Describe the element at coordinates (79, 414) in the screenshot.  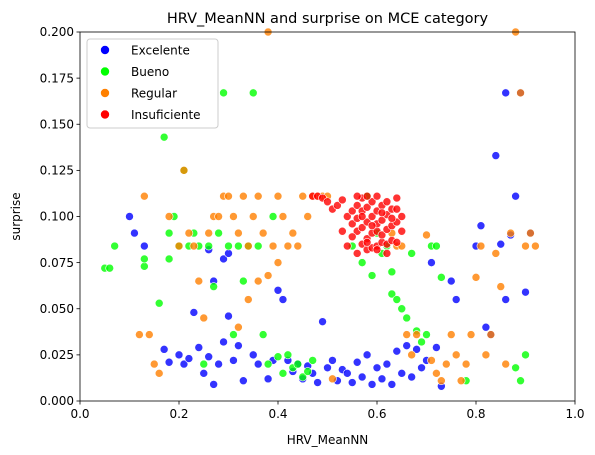
I see `x-tick-label: 0.0` at that location.